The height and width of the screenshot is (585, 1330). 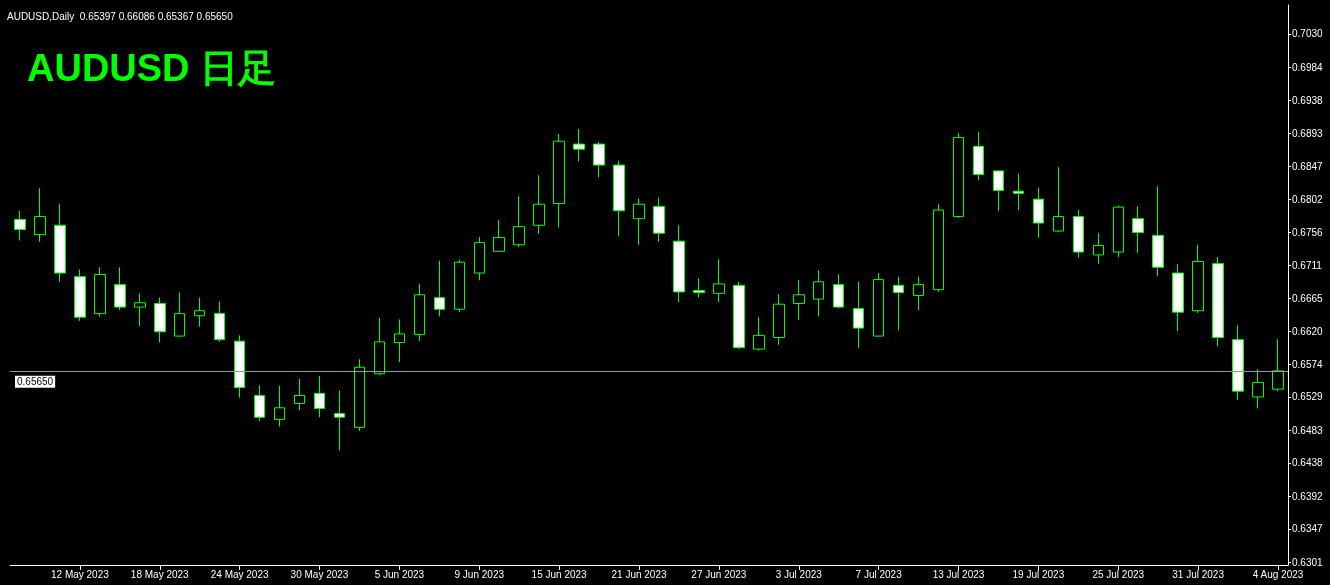 What do you see at coordinates (1038, 574) in the screenshot?
I see `x-tick-label: 19 Jul 2023` at bounding box center [1038, 574].